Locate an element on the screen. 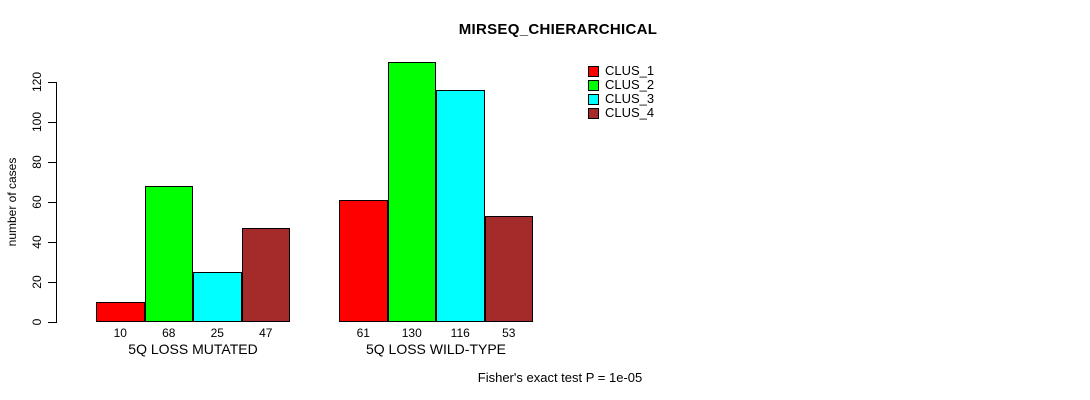 This screenshot has height=400, width=1090. y-axis-line is located at coordinates (56, 202).